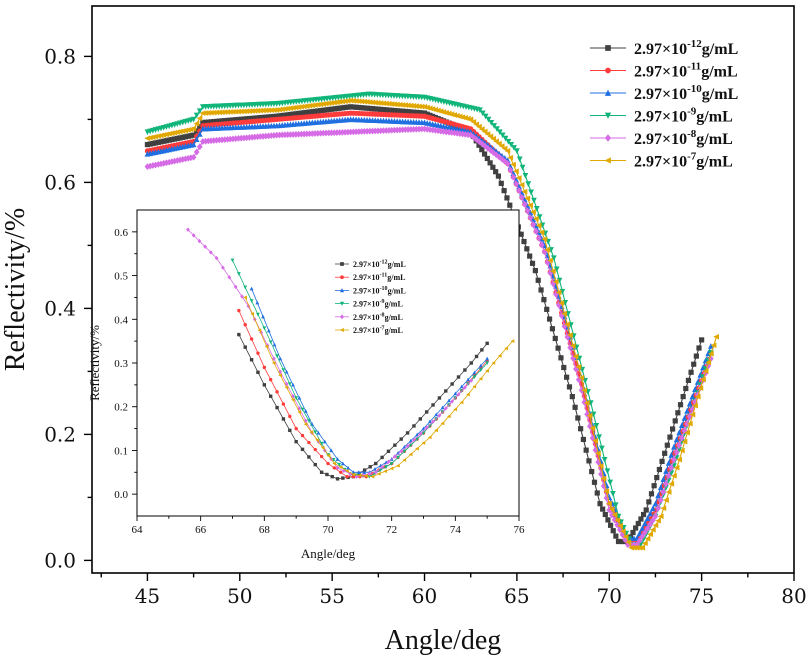 This screenshot has width=809, height=664. I want to click on inset-x-axis-title: Angle/deg, so click(328, 553).